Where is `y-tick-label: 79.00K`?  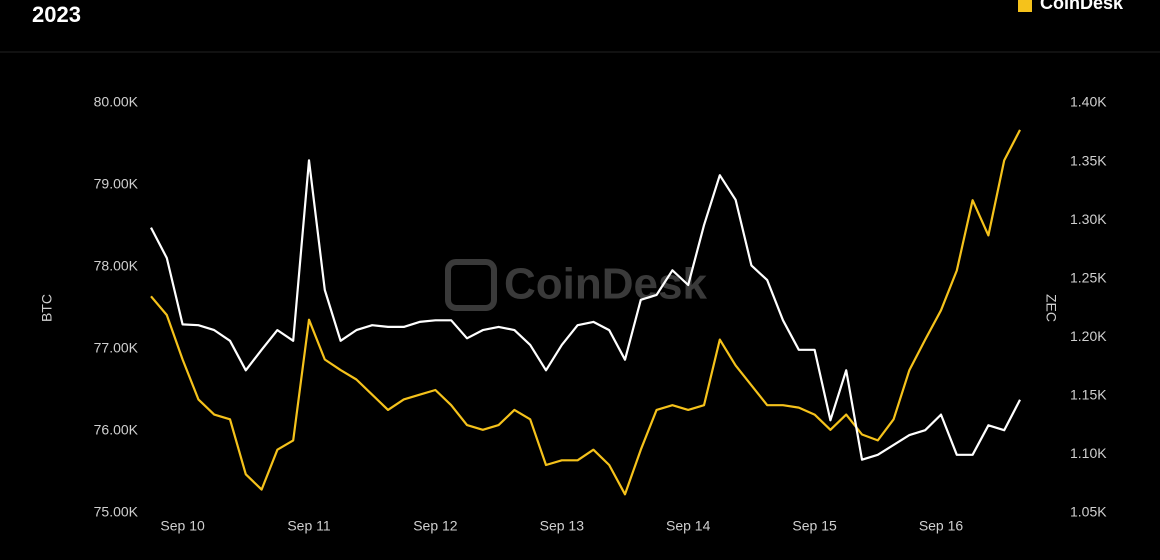
y-tick-label: 79.00K is located at coordinates (116, 184).